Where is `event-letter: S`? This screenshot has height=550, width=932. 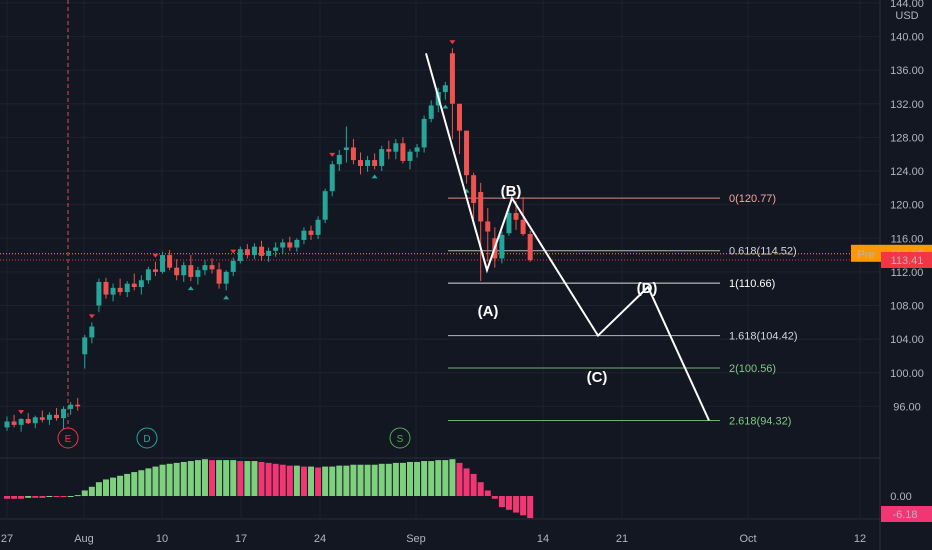
event-letter: S is located at coordinates (400, 439).